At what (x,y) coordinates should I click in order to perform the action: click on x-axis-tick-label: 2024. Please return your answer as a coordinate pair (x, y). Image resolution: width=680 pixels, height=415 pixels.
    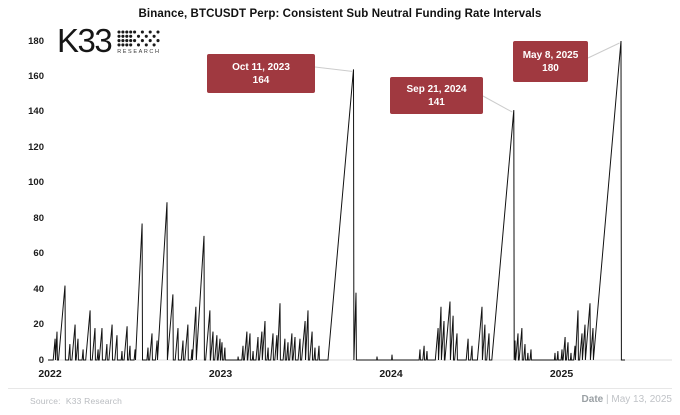
    Looking at the image, I should click on (391, 374).